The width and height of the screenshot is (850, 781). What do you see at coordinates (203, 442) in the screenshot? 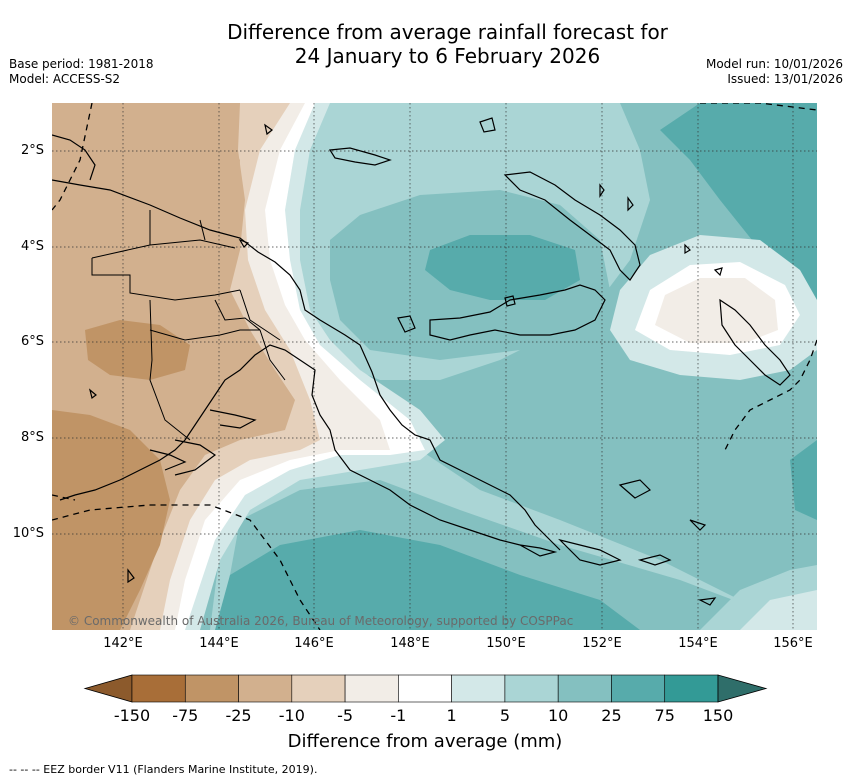
I see `south-coast-inlets` at bounding box center [203, 442].